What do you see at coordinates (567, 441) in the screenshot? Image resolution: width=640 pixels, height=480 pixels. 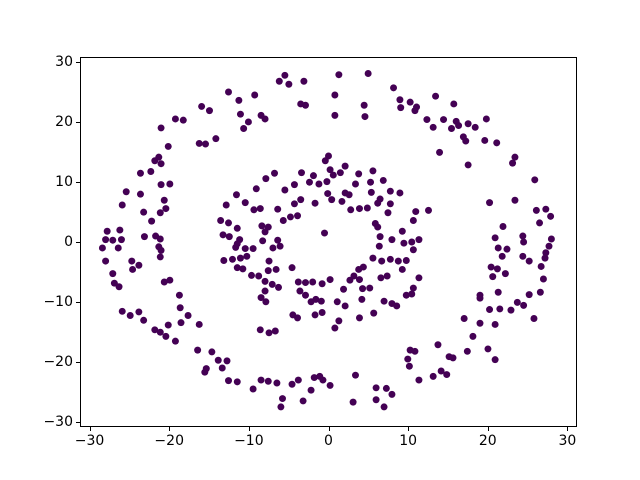 I see `x-tick-label: 30` at bounding box center [567, 441].